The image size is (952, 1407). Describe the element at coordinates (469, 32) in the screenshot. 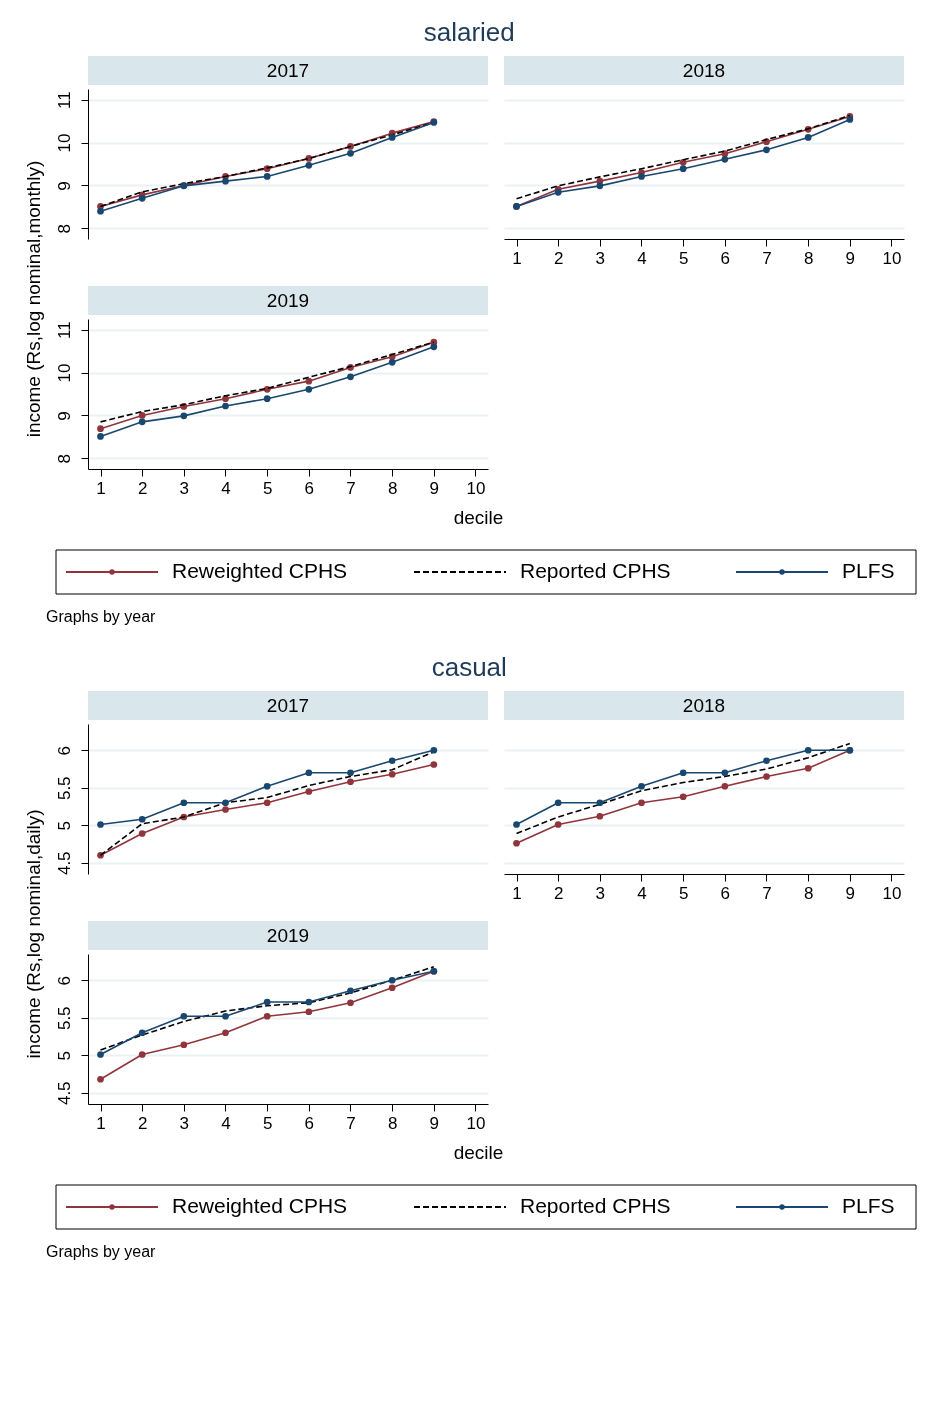

I see `chart-title: salaried` at that location.